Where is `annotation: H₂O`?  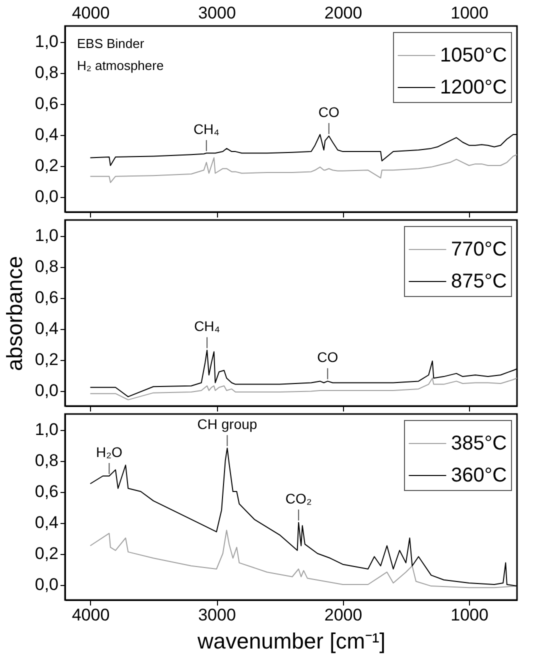 annotation: H₂O is located at coordinates (109, 452).